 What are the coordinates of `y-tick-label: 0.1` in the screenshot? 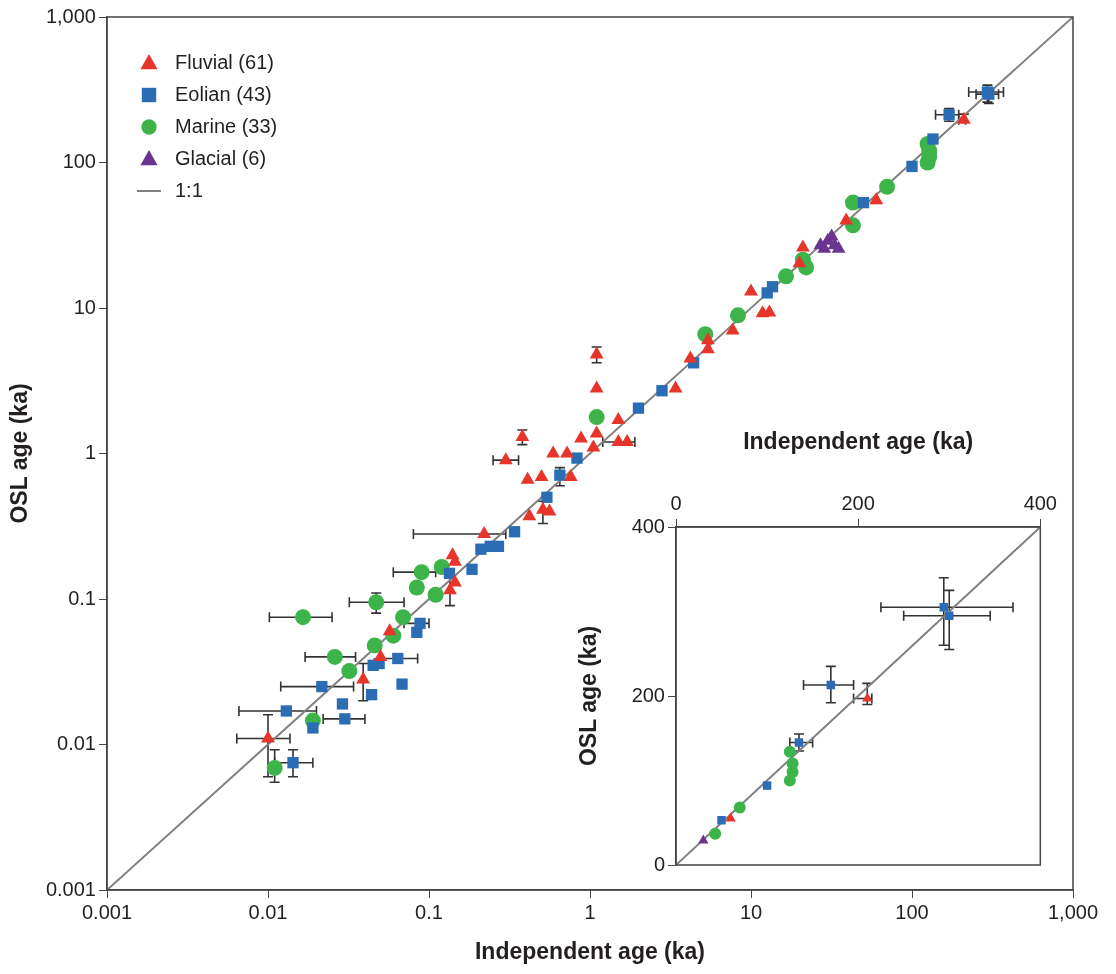 It's located at (82, 597).